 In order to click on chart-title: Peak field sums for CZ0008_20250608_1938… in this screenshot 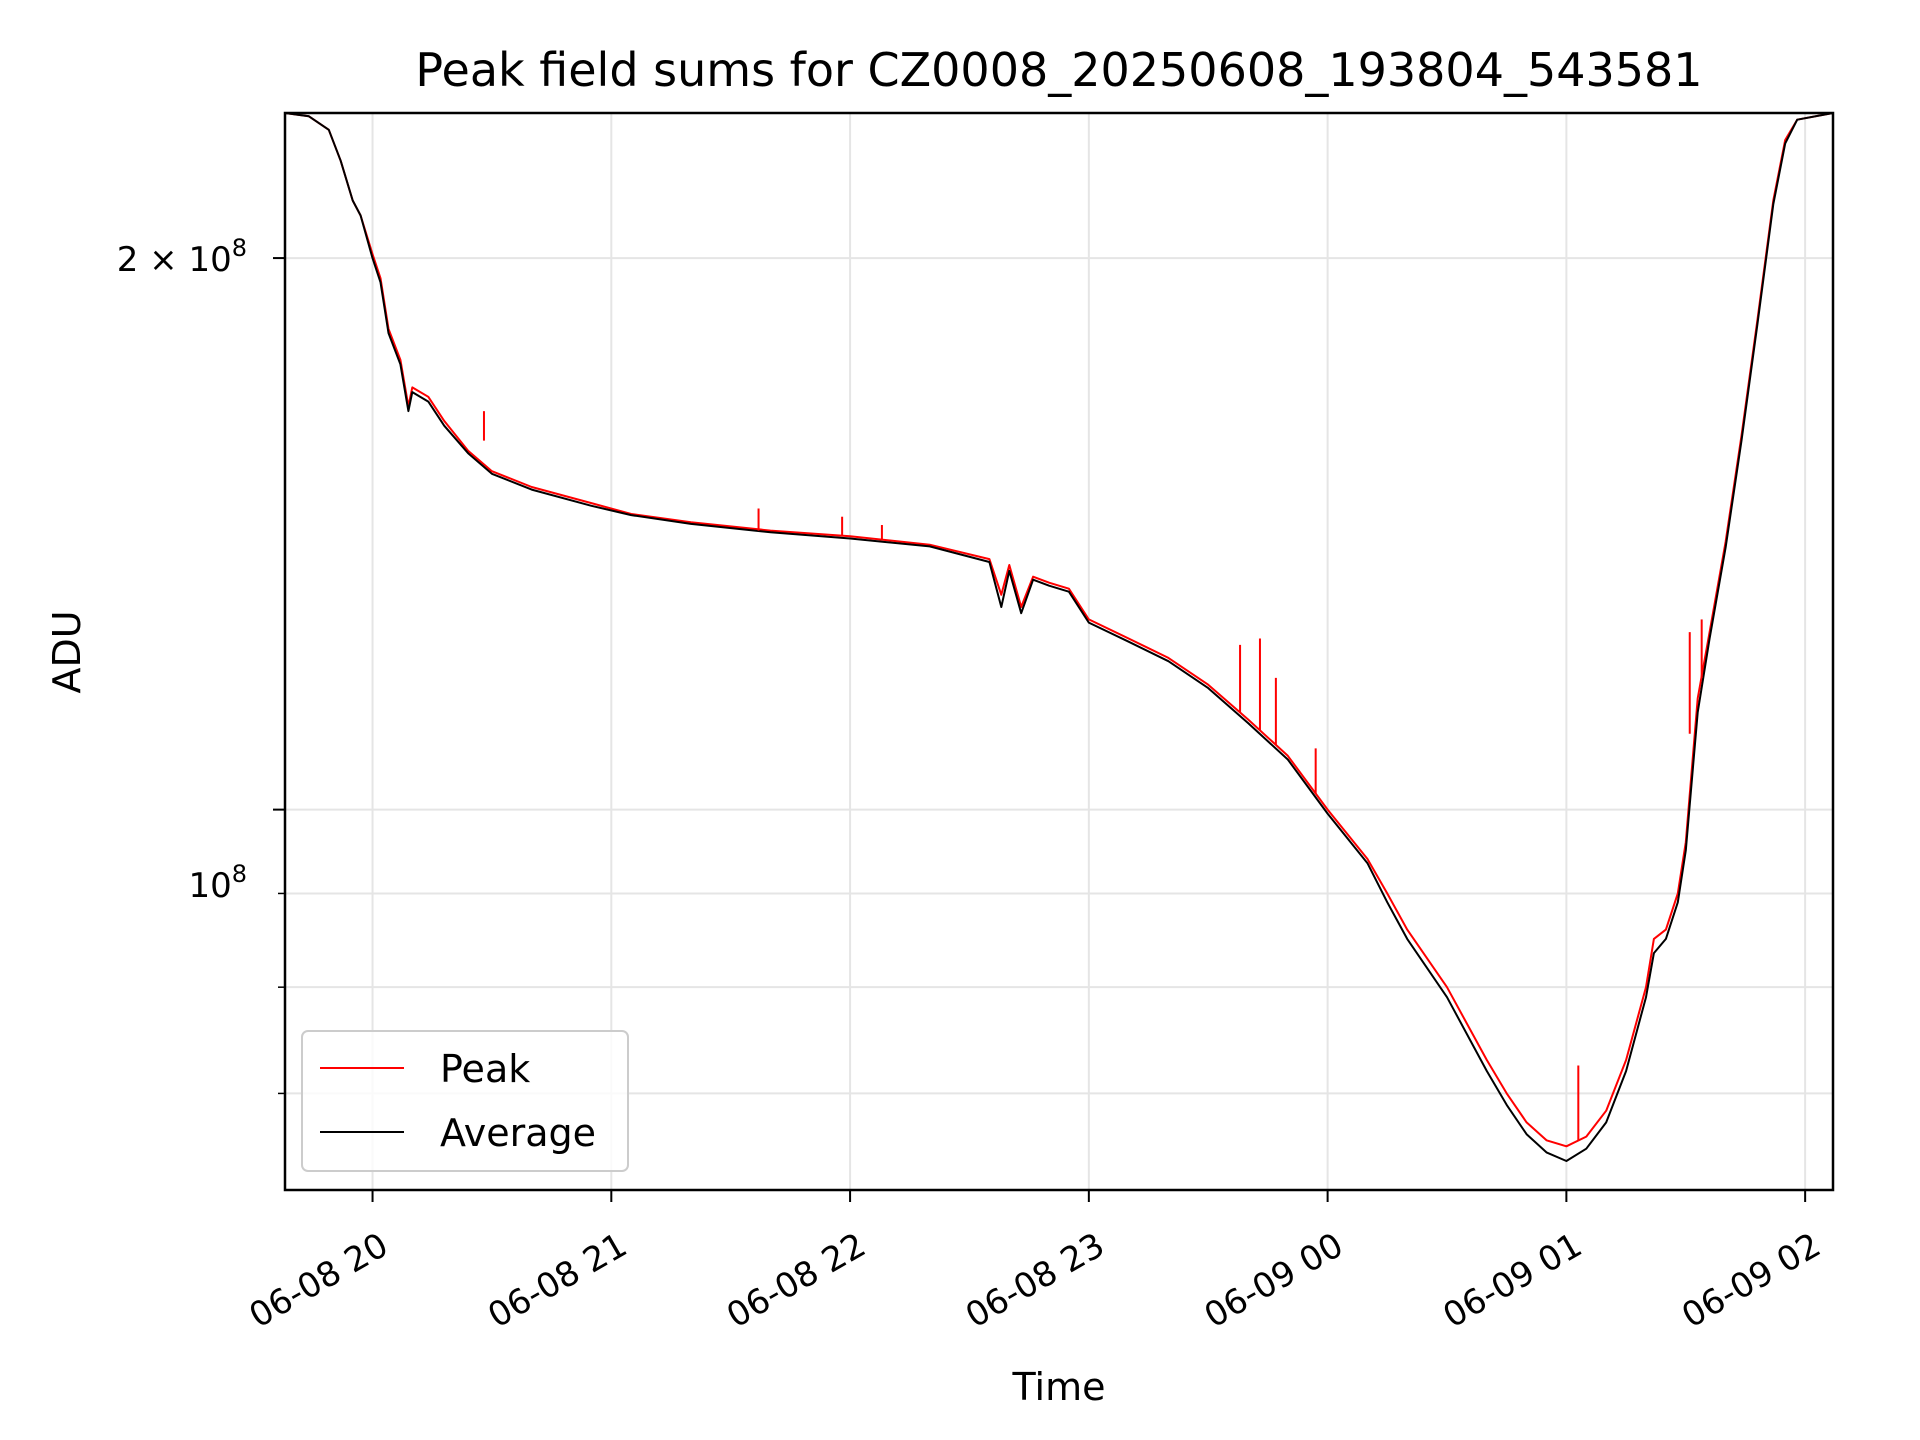, I will do `click(1058, 70)`.